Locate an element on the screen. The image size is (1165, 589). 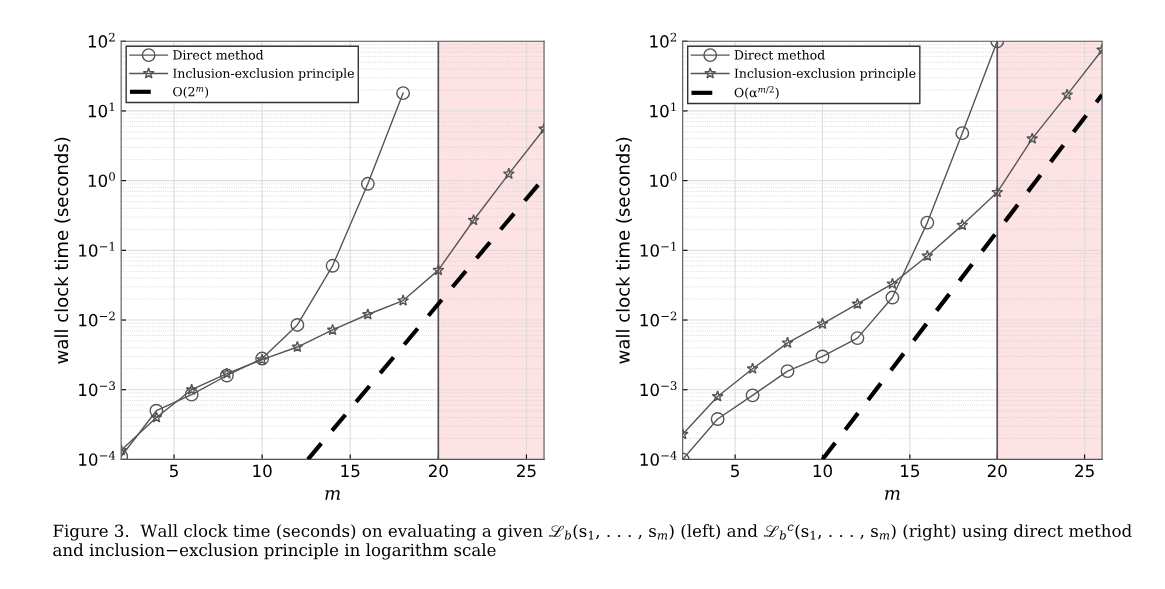
legend-label: O(α$^{m/2}$) is located at coordinates (756, 93).